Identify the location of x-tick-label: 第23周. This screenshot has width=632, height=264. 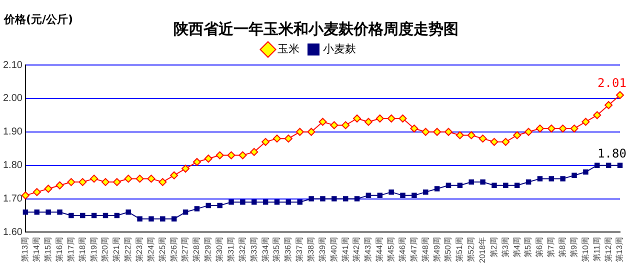
(139, 249).